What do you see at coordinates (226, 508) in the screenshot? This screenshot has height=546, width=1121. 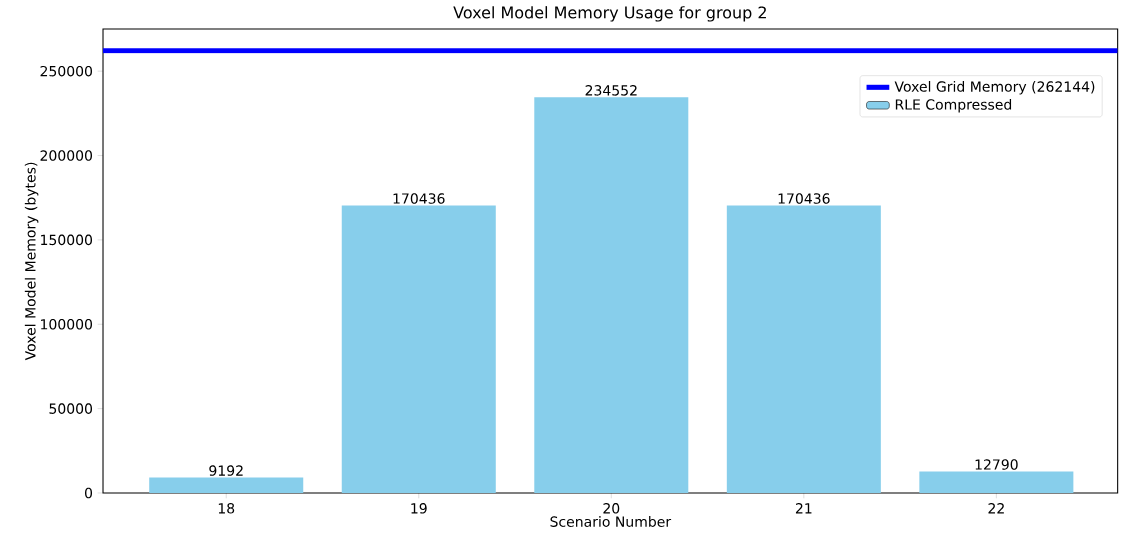 I see `x-tick-label: 18` at bounding box center [226, 508].